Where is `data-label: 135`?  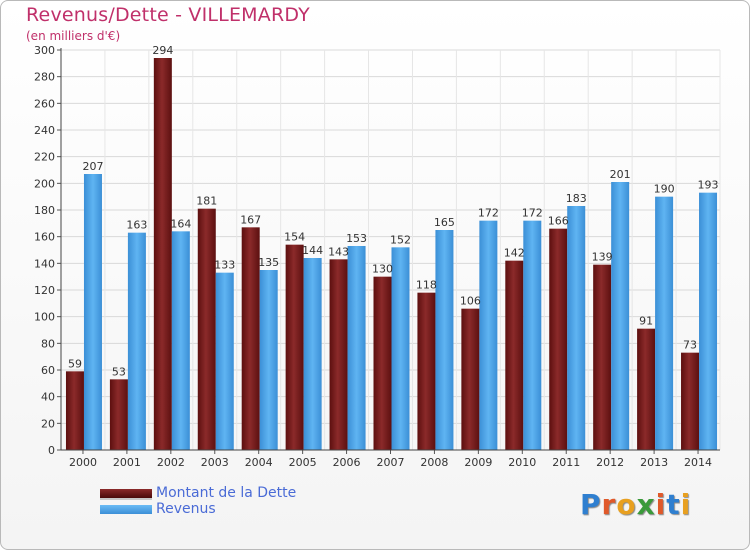 data-label: 135 is located at coordinates (268, 262).